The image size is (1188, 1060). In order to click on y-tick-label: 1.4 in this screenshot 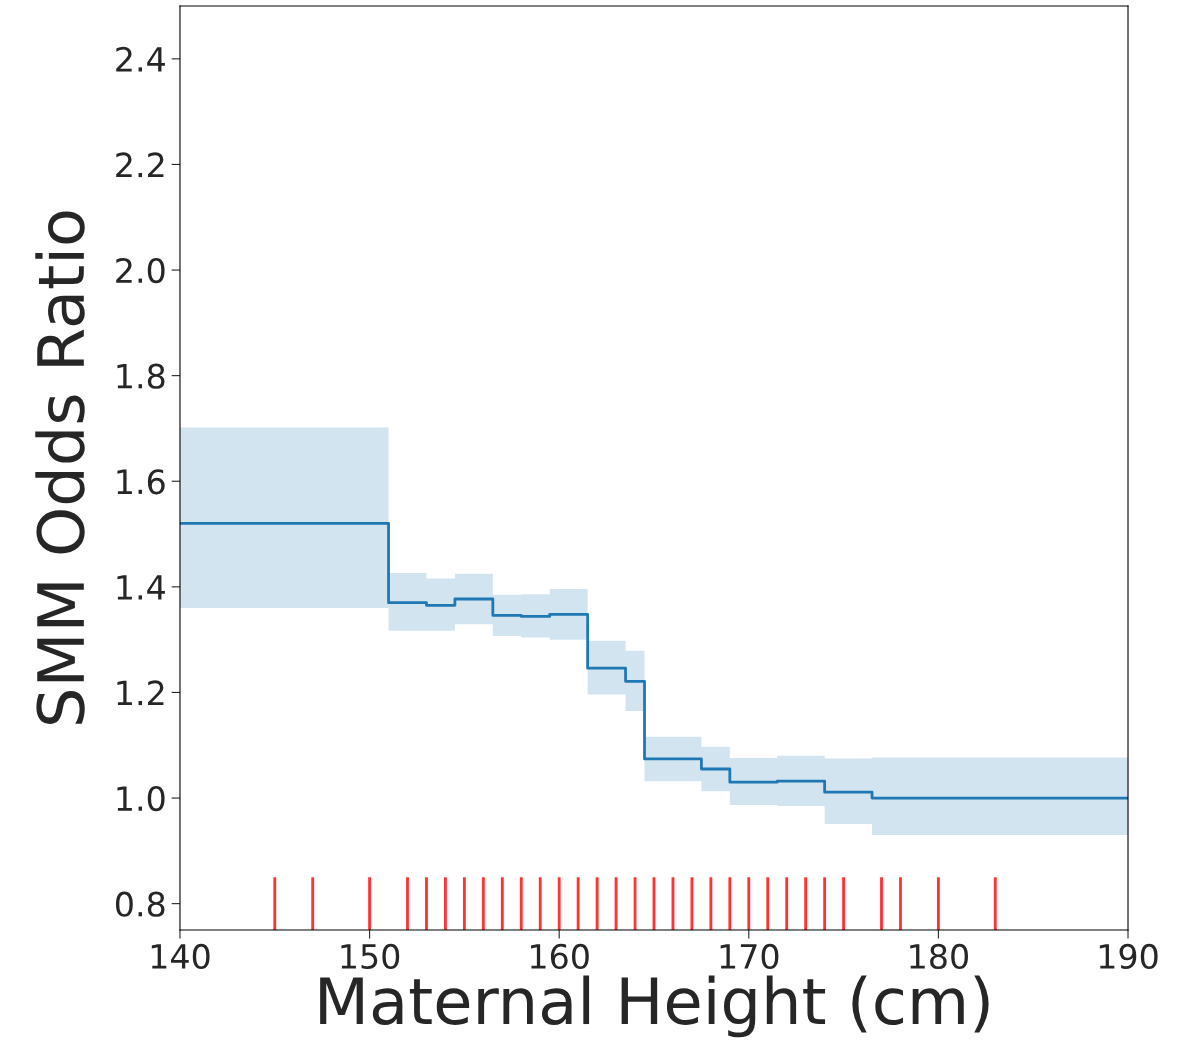, I will do `click(141, 587)`.